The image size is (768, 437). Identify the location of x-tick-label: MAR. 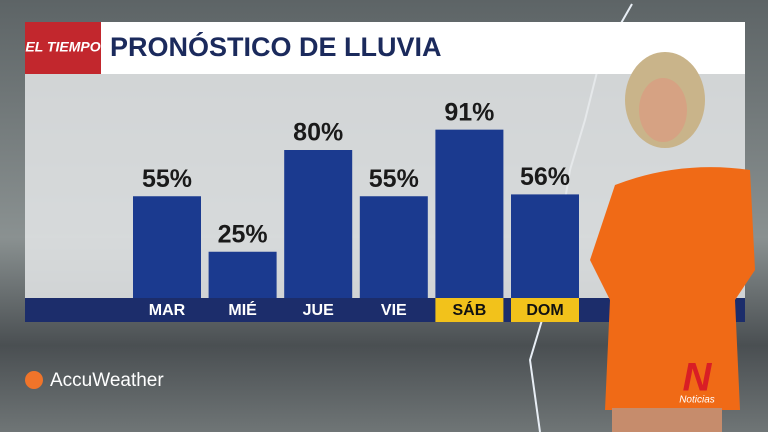
(167, 310).